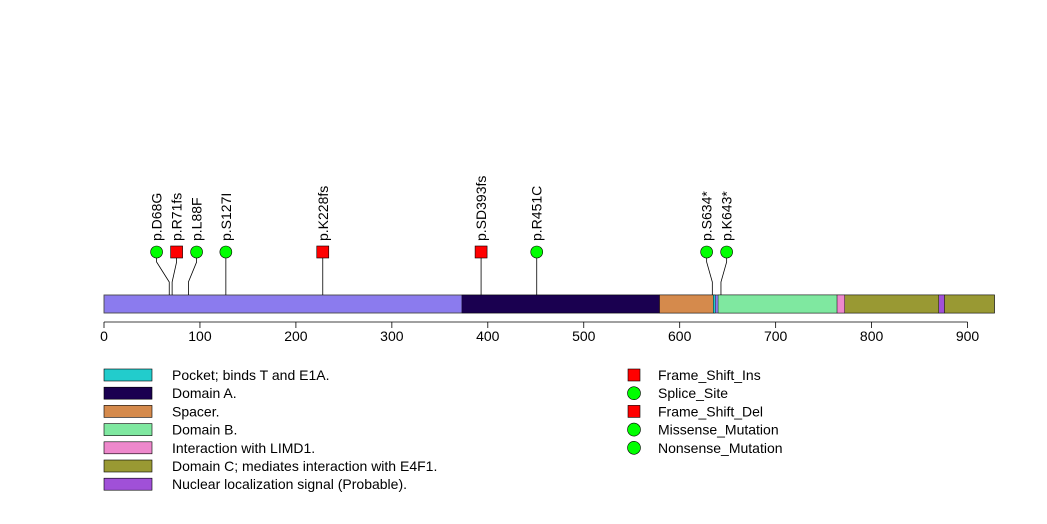  I want to click on domain-layer, so click(728, 304).